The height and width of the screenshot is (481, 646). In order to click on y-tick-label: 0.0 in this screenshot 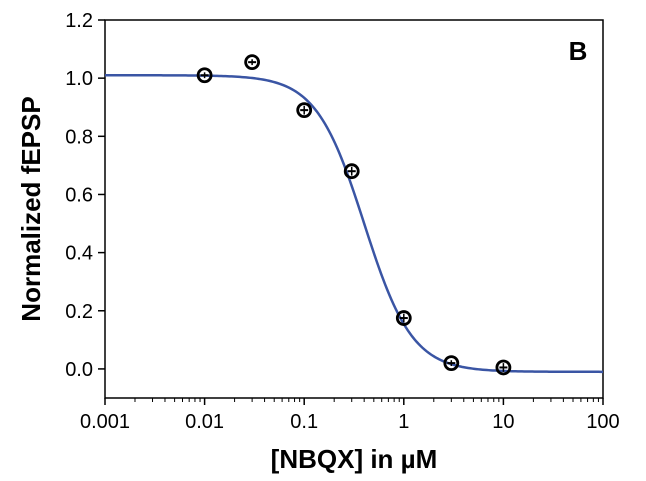, I will do `click(79, 370)`.